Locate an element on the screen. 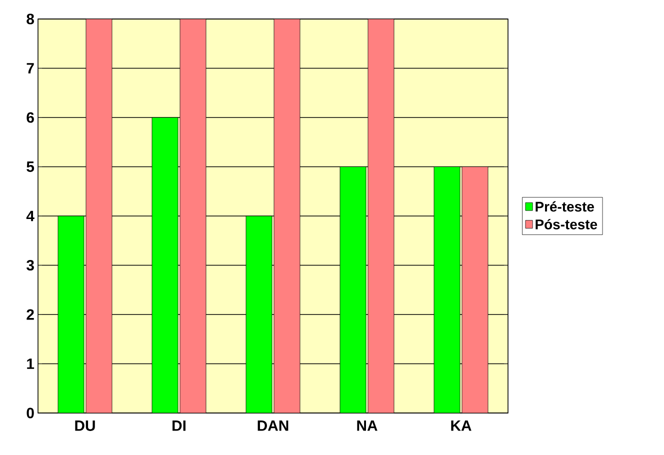 The height and width of the screenshot is (455, 664). y-tick-label: 8 is located at coordinates (30, 19).